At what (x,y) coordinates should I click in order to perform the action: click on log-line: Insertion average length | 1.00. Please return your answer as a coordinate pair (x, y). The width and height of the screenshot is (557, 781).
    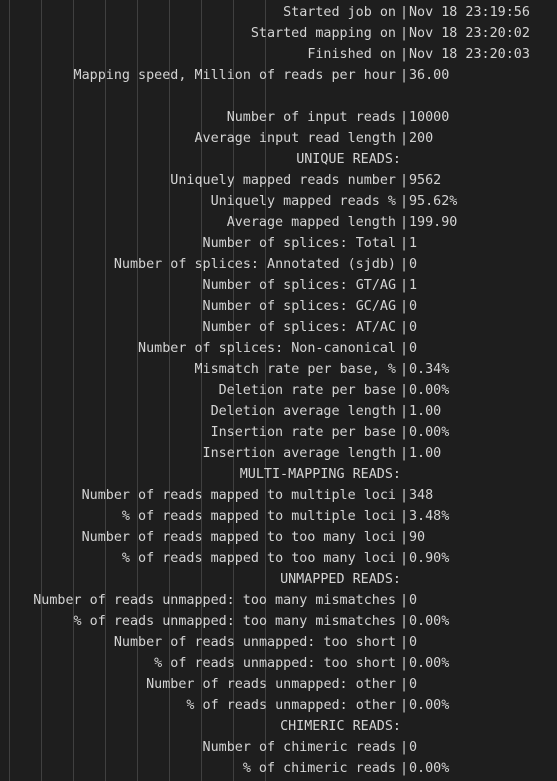
    Looking at the image, I should click on (278, 453).